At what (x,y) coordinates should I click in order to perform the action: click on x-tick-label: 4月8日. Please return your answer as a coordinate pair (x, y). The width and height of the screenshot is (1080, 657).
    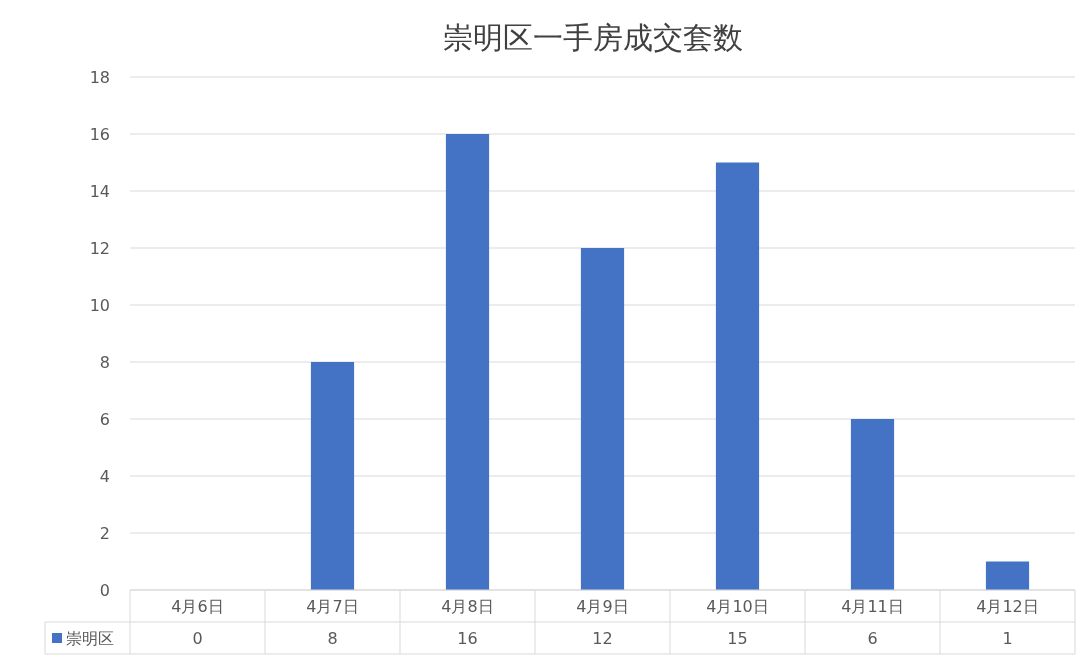
    Looking at the image, I should click on (467, 606).